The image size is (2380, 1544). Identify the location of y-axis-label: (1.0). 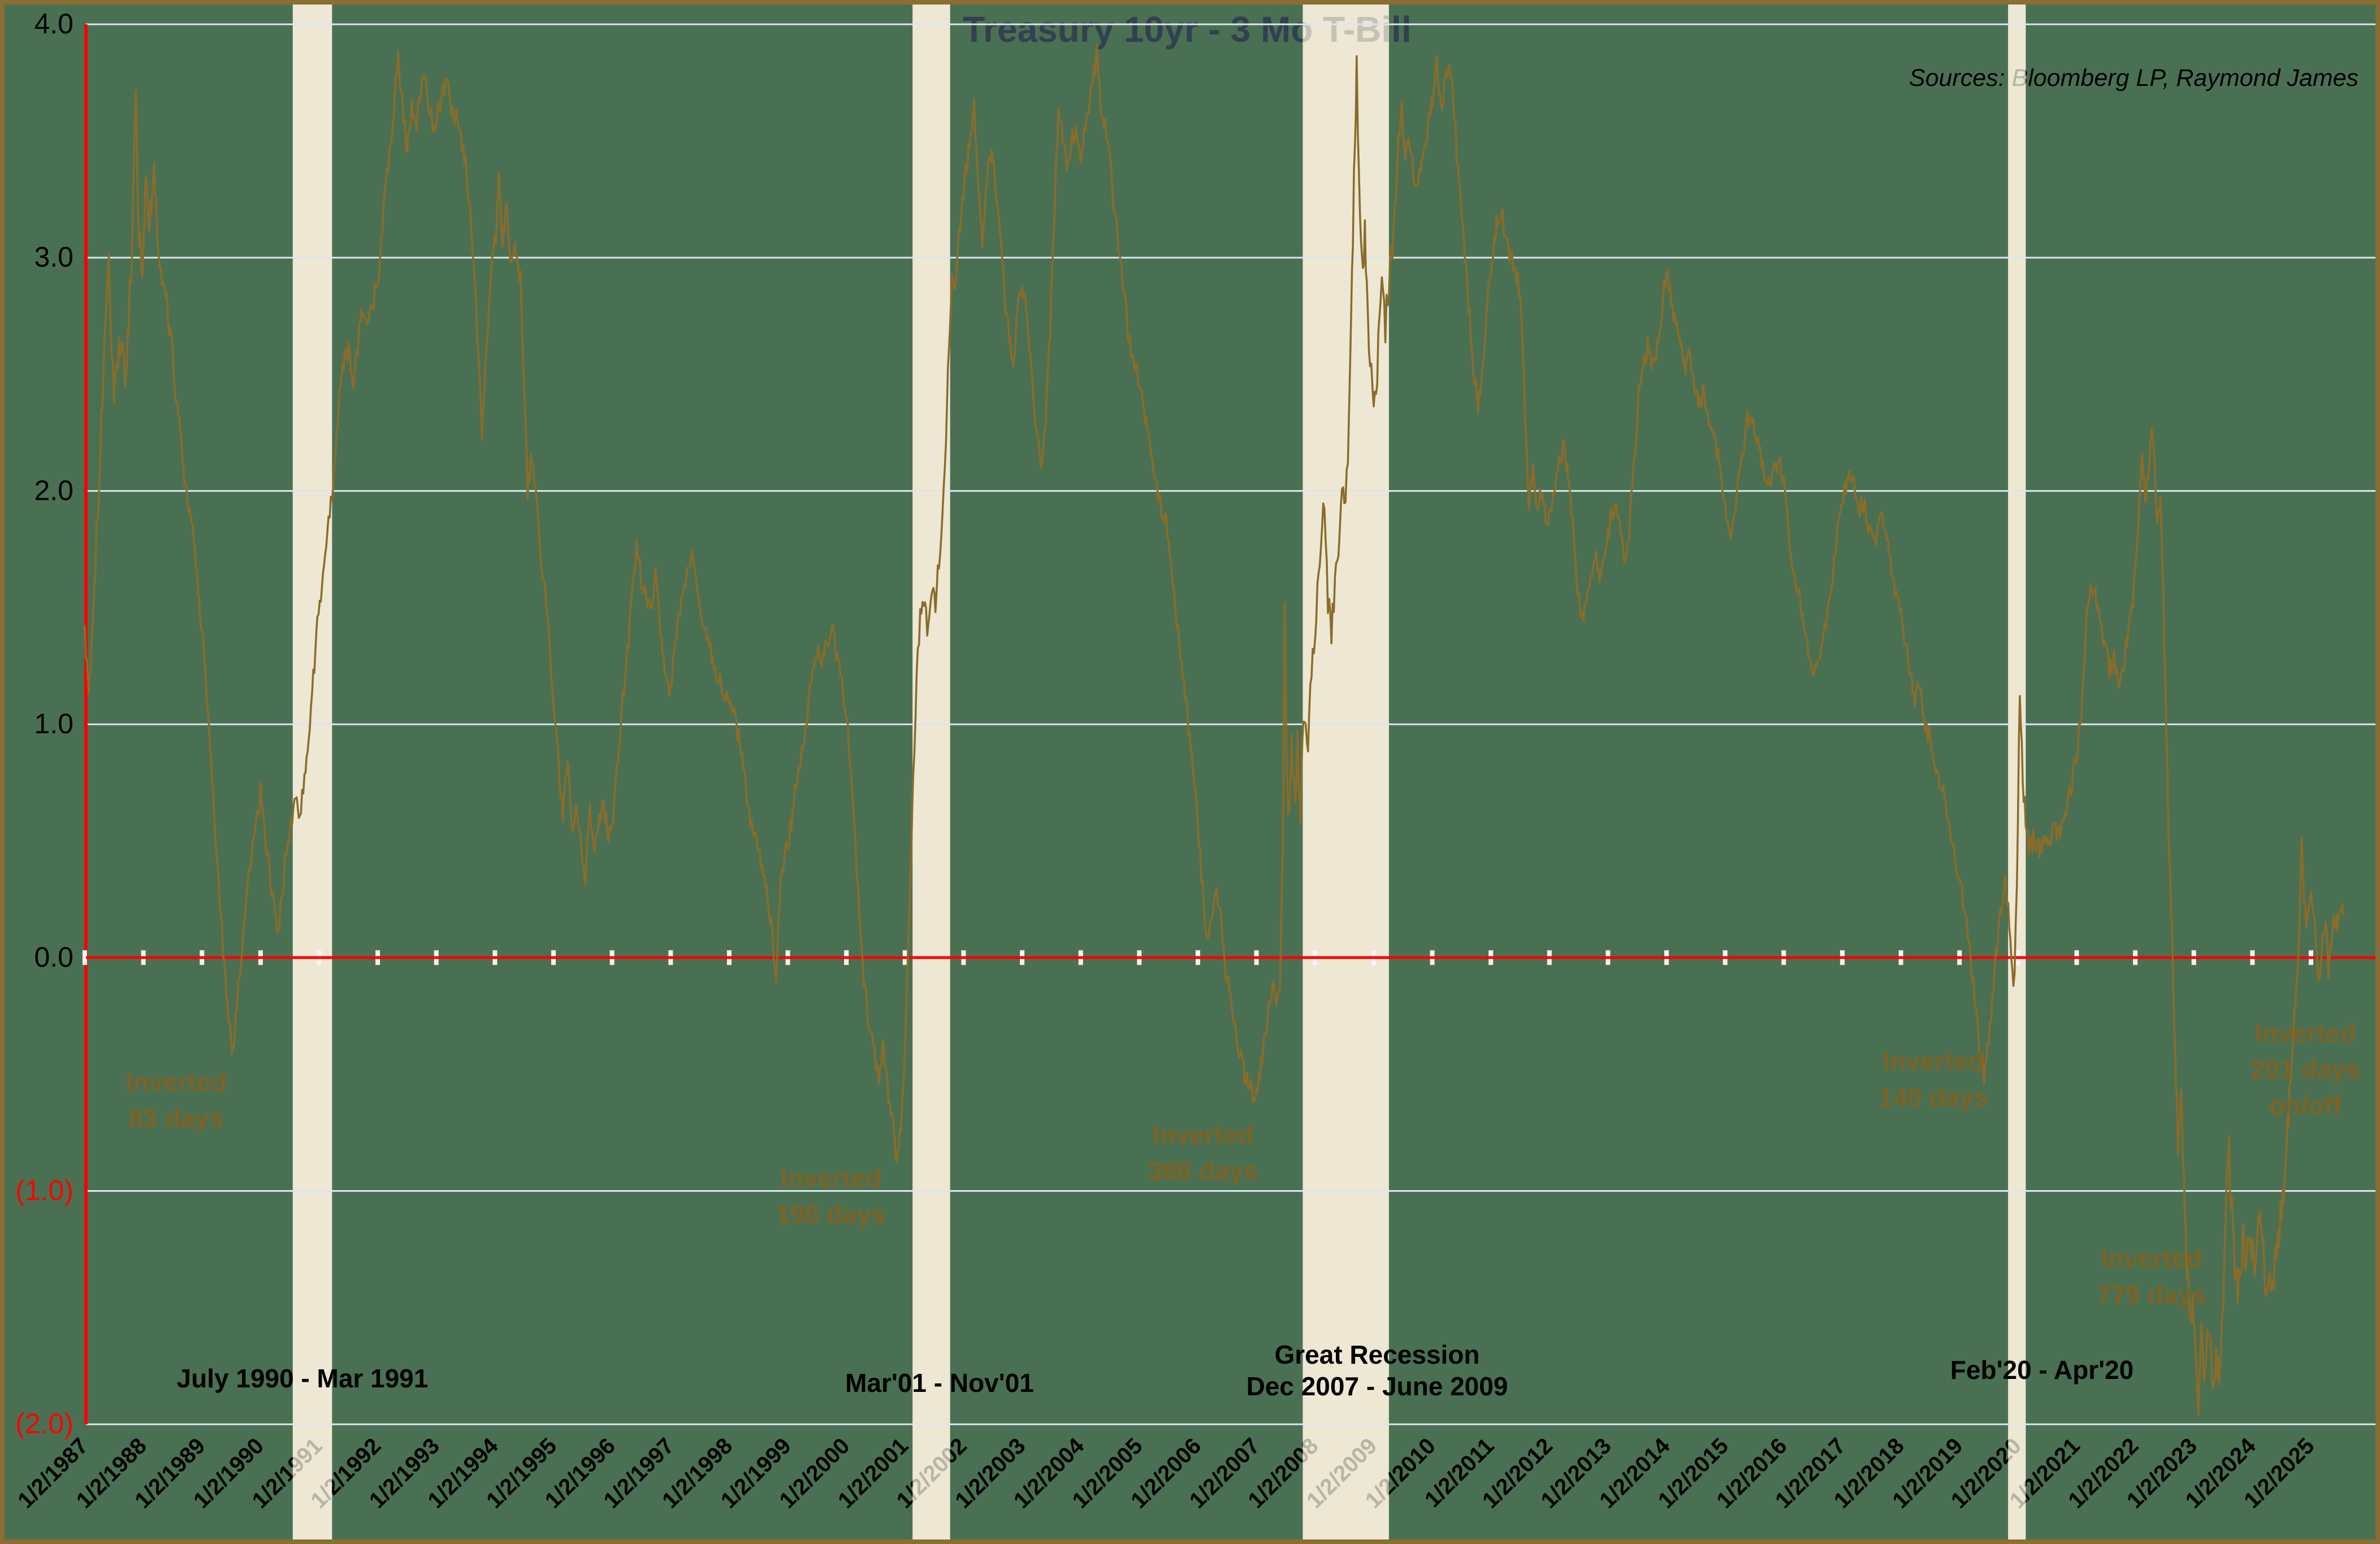
(44, 1190).